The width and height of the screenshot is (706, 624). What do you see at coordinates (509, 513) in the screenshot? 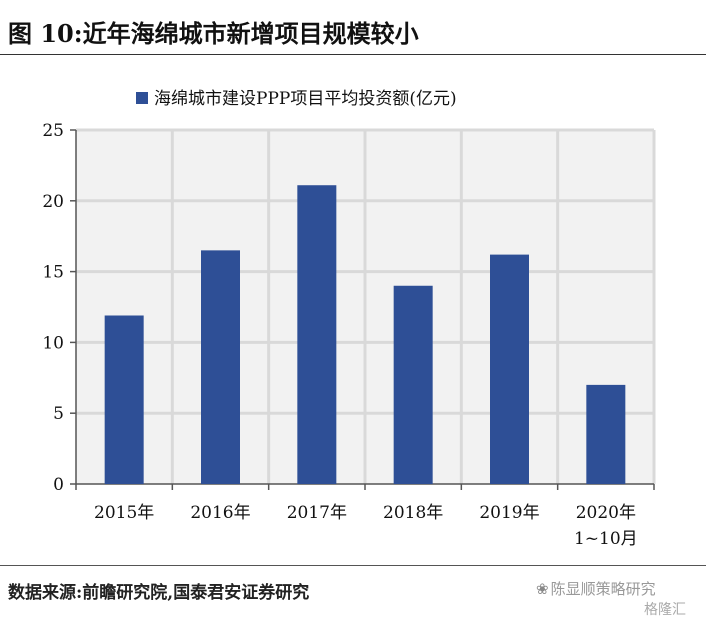
I see `x-tick-label: 2019年` at bounding box center [509, 513].